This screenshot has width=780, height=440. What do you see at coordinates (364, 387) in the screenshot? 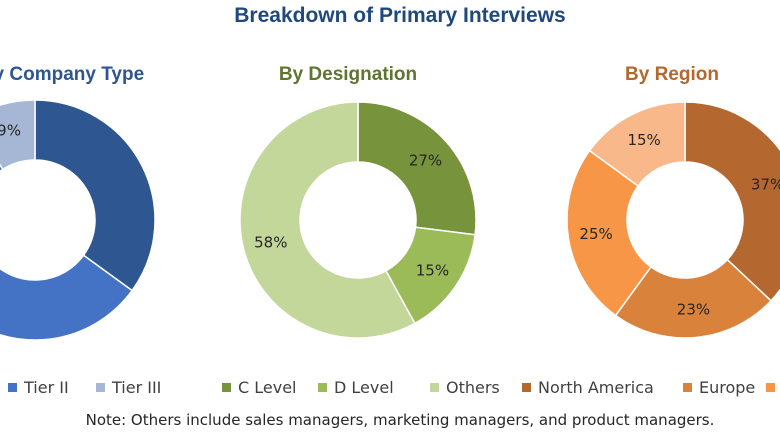
I see `legend-label: D Level` at bounding box center [364, 387].